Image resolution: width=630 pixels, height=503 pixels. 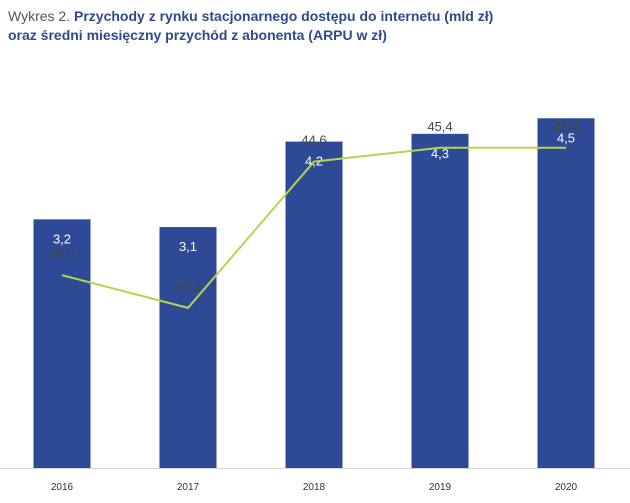 What do you see at coordinates (565, 126) in the screenshot?
I see `arpu-value-label-2020: 45,4` at bounding box center [565, 126].